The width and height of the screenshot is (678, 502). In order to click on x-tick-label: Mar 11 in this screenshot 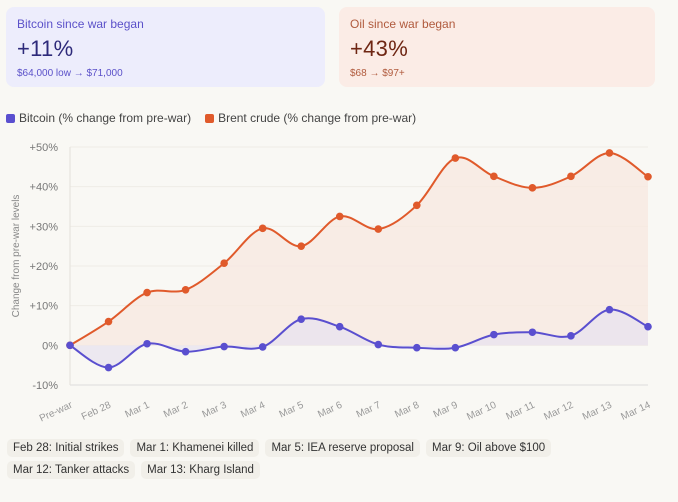, I will do `click(520, 411)`.